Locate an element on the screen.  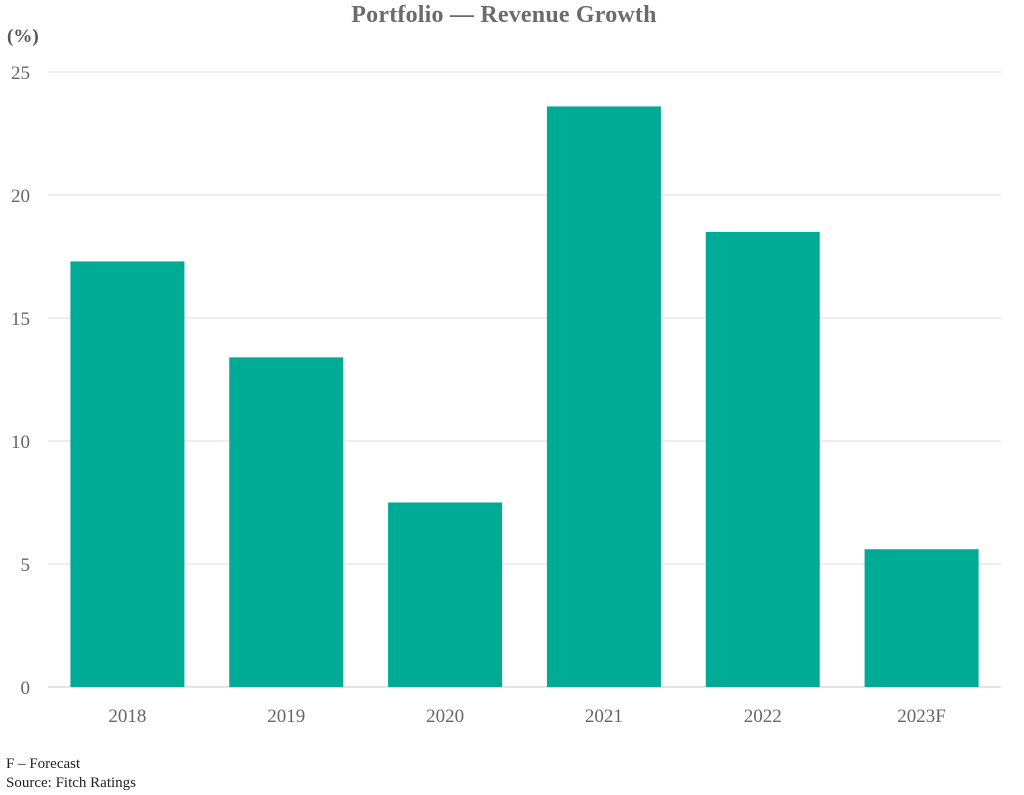
y-axis-unit-label: (%) is located at coordinates (23, 36).